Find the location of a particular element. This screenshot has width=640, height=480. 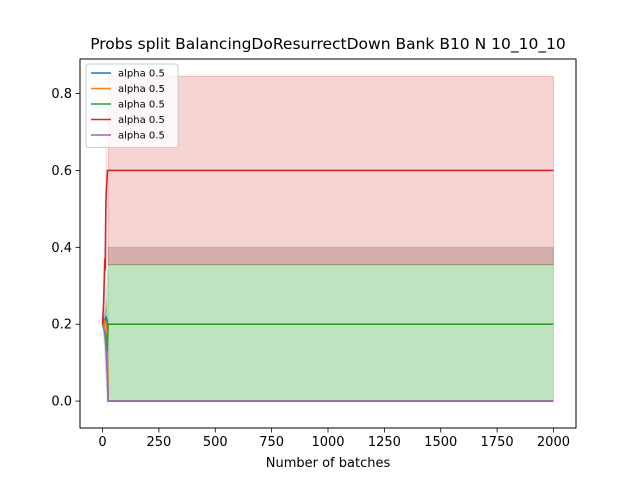

y-tick-label: 0.0 is located at coordinates (61, 402).